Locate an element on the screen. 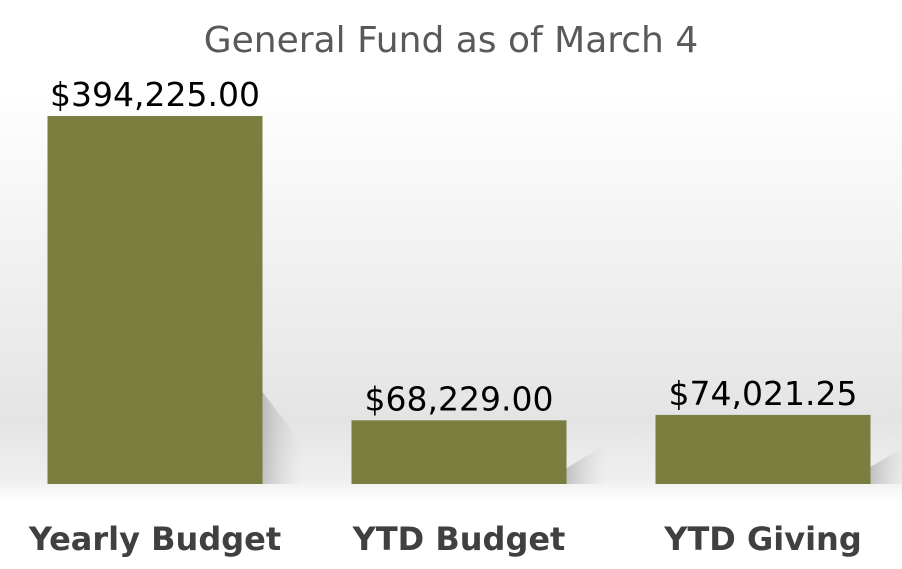  data-label-3: $74,021.25 is located at coordinates (763, 393).